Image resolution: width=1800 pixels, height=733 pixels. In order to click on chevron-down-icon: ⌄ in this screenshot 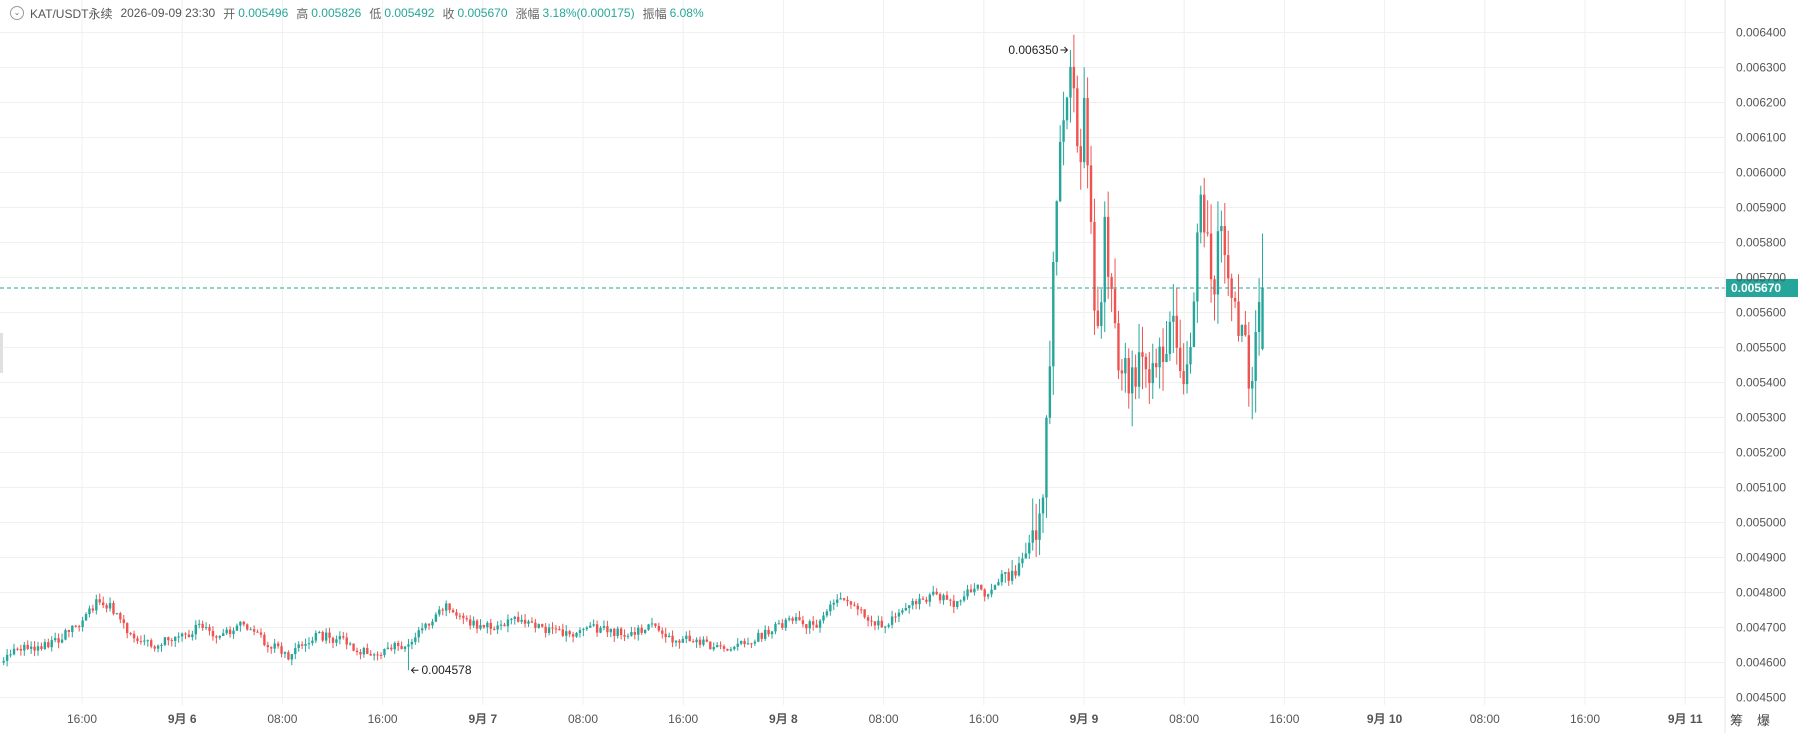, I will do `click(17, 13)`.